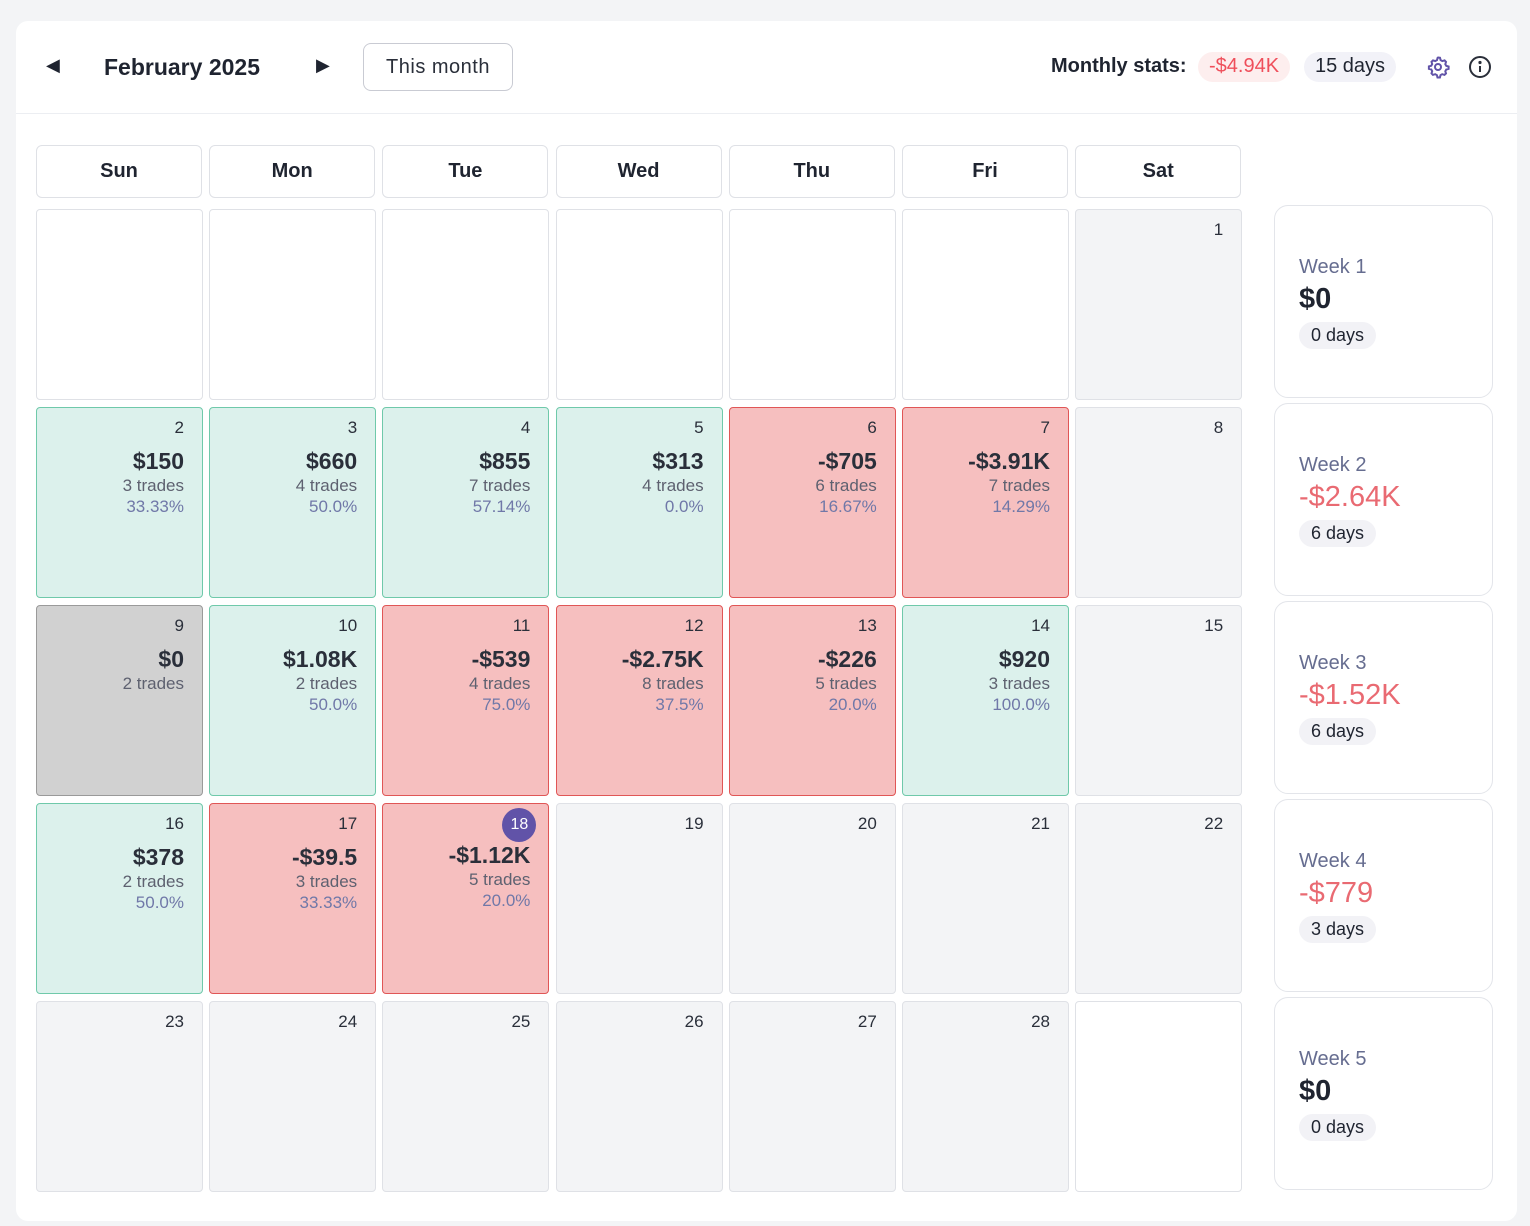  Describe the element at coordinates (1383, 301) in the screenshot. I see `week-summary-card: Week 1 $0 0 days` at that location.